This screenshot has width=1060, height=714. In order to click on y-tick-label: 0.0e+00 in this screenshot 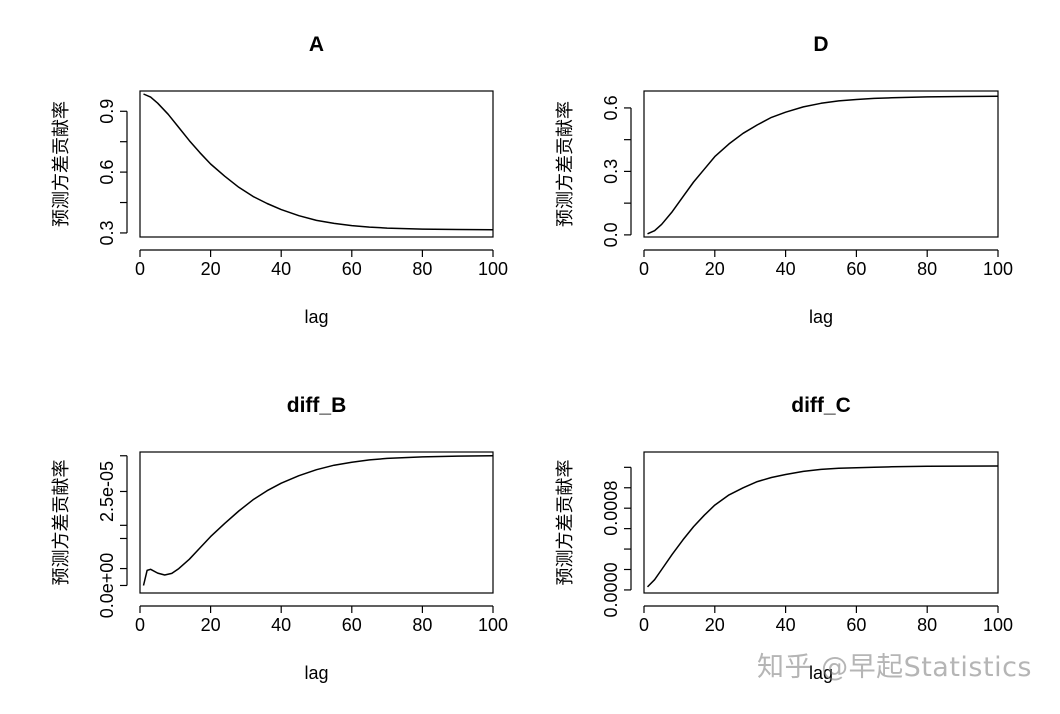, I will do `click(107, 586)`.